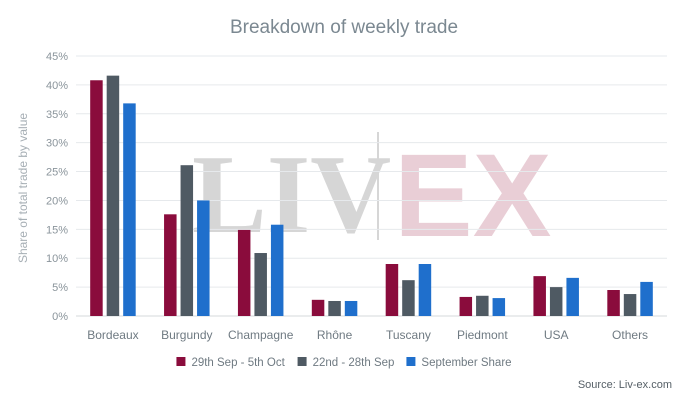  What do you see at coordinates (57, 259) in the screenshot?
I see `y-tick-label: 10%` at bounding box center [57, 259].